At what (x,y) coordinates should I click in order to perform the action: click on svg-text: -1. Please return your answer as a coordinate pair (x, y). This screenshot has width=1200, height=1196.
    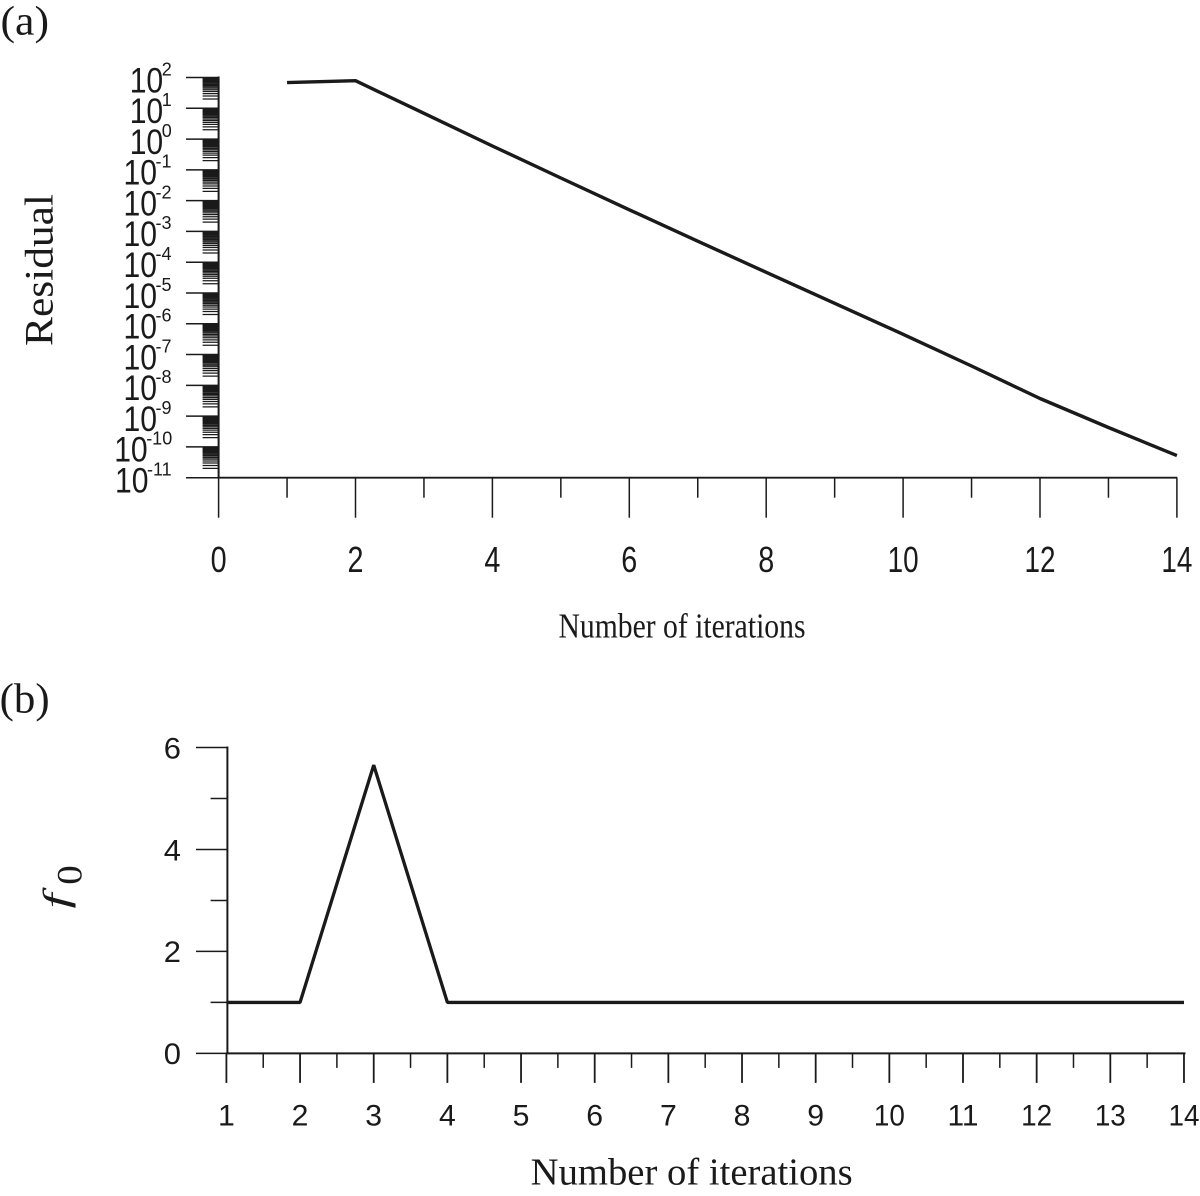
    Looking at the image, I should click on (164, 162).